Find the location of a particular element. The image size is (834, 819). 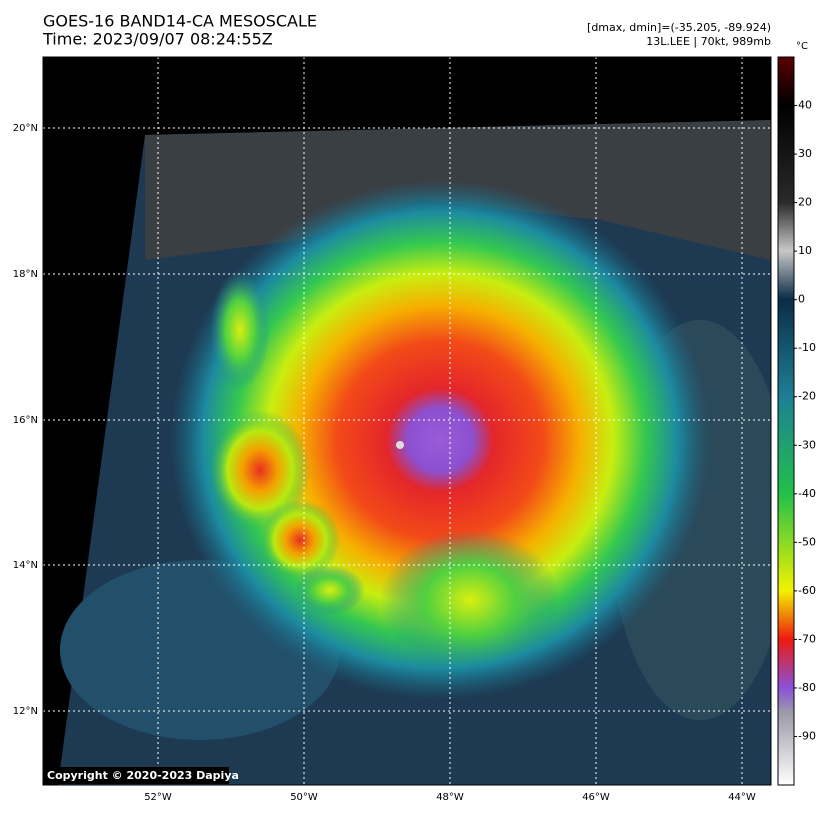

colorbar-tick-label: -20 is located at coordinates (807, 396).